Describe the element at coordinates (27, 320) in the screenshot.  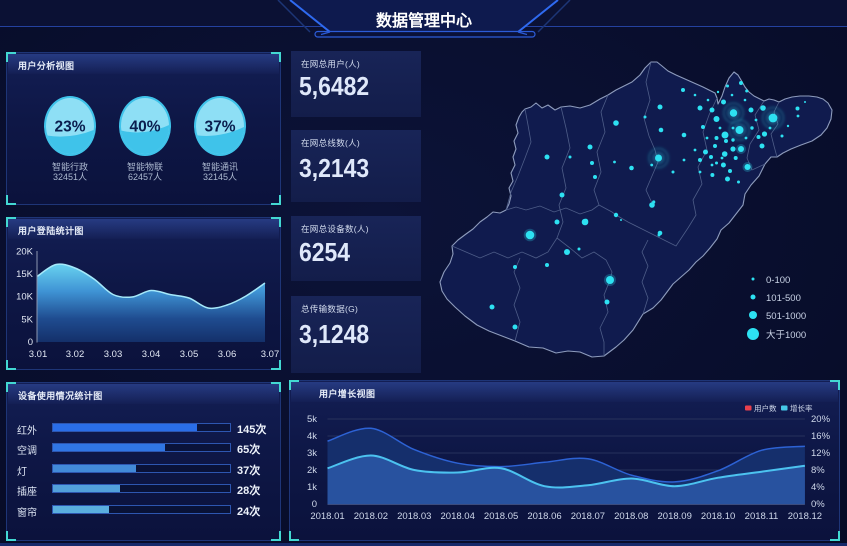
I see `svg-text: 5K` at that location.